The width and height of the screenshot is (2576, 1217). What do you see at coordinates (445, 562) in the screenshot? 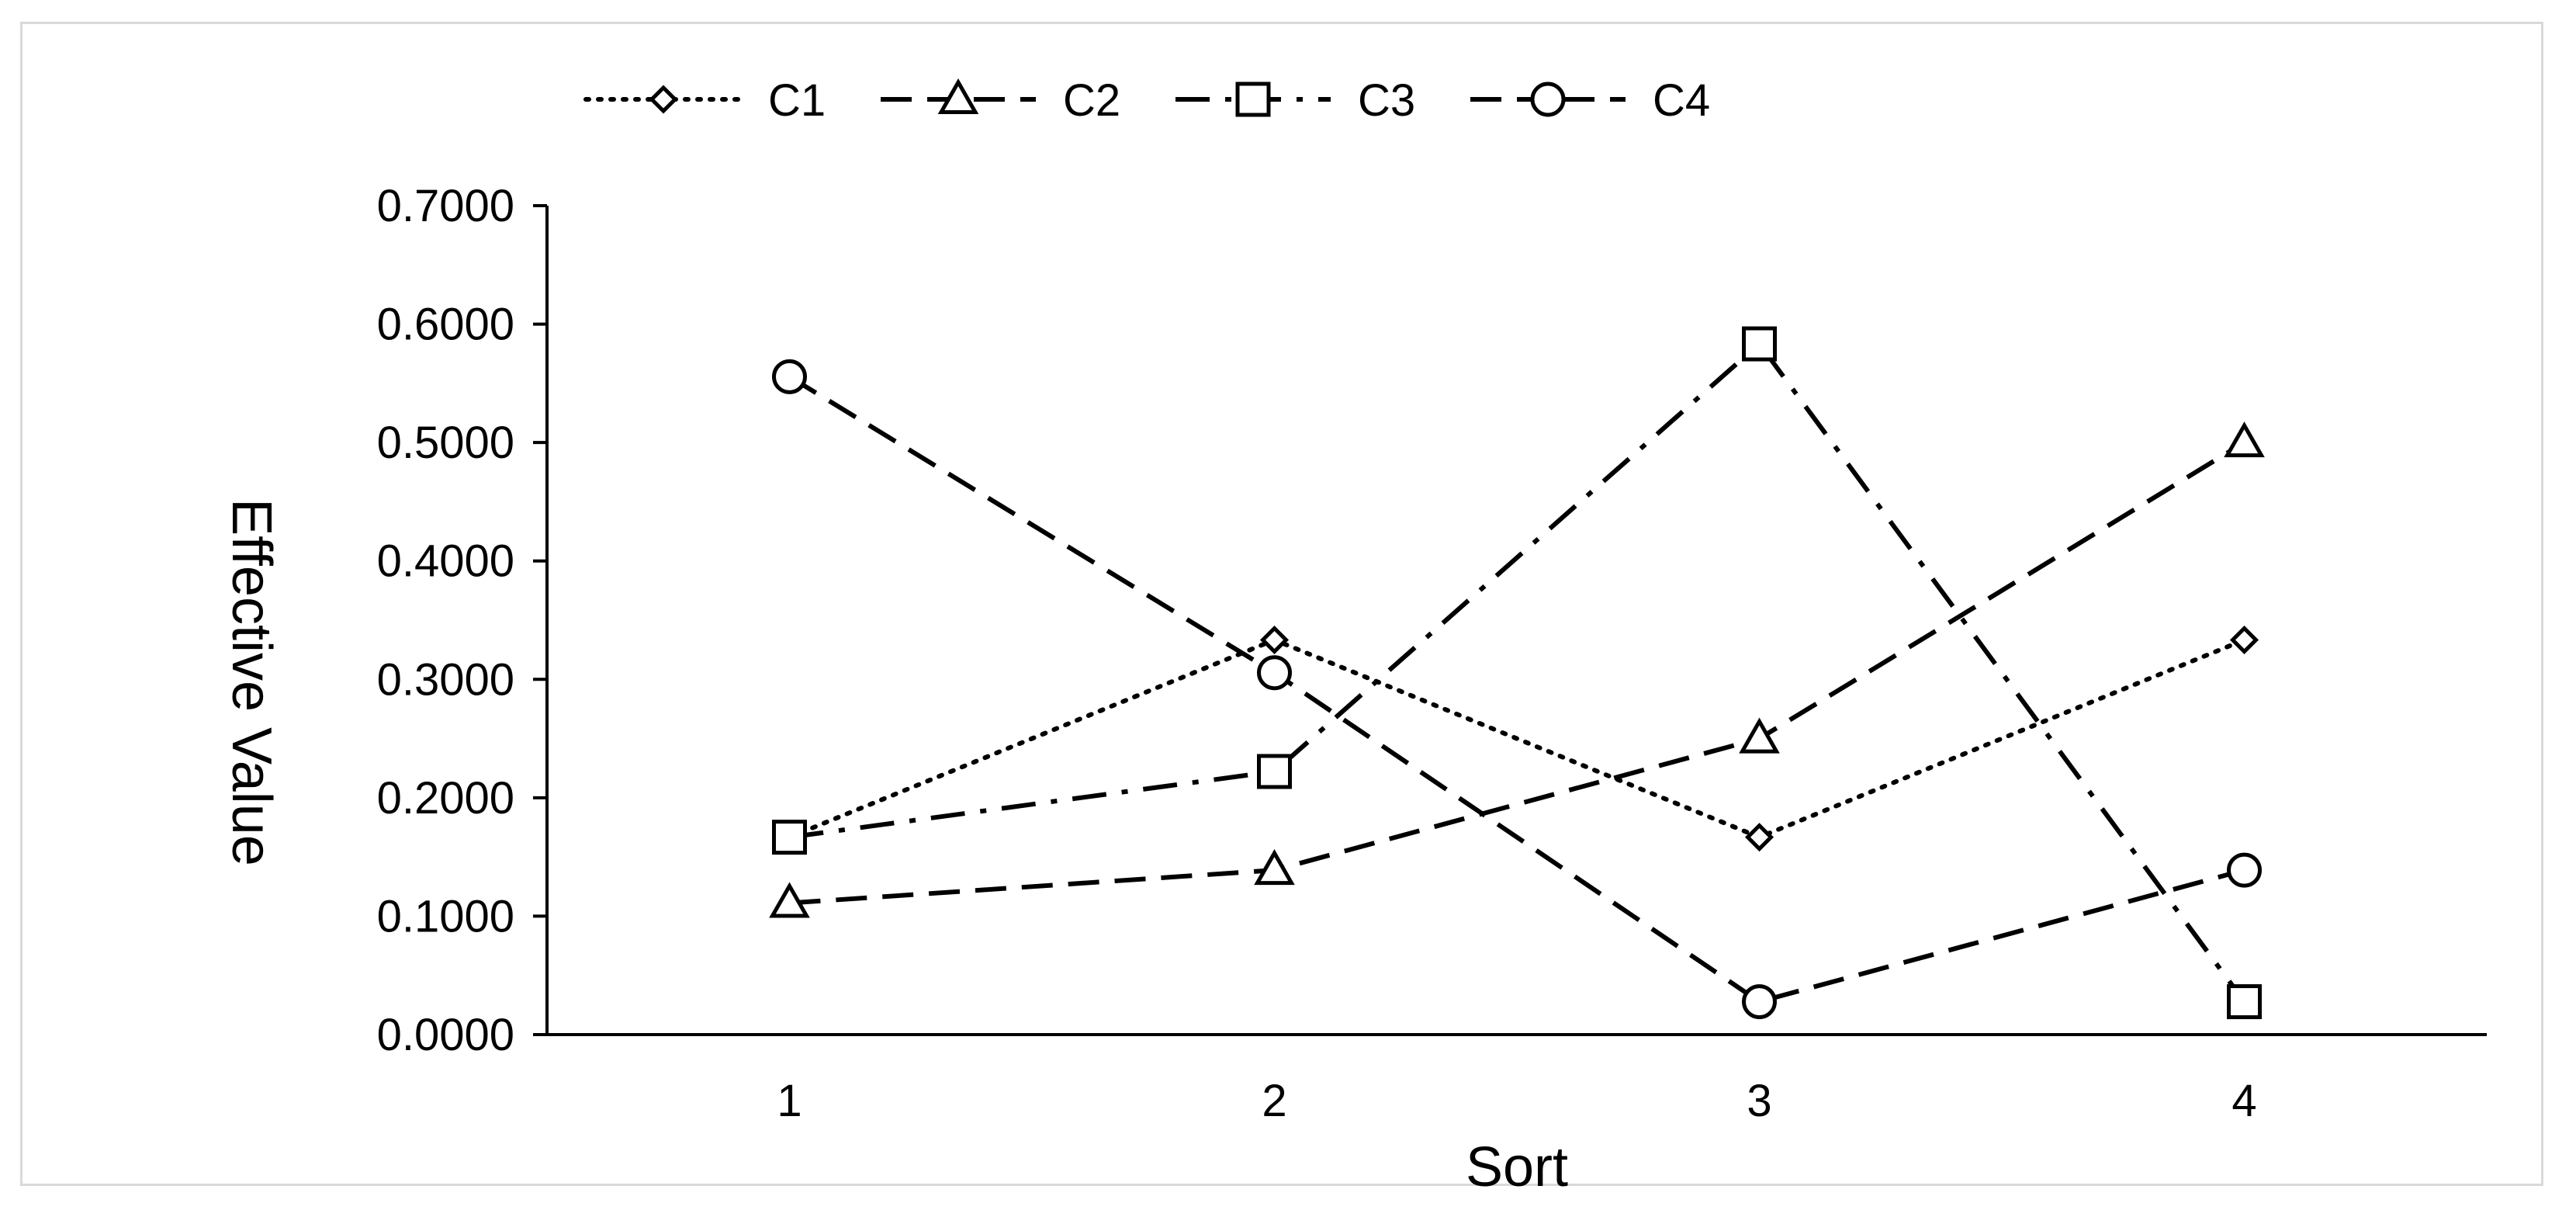
I see `y-tick-label: 0.4000` at bounding box center [445, 562].